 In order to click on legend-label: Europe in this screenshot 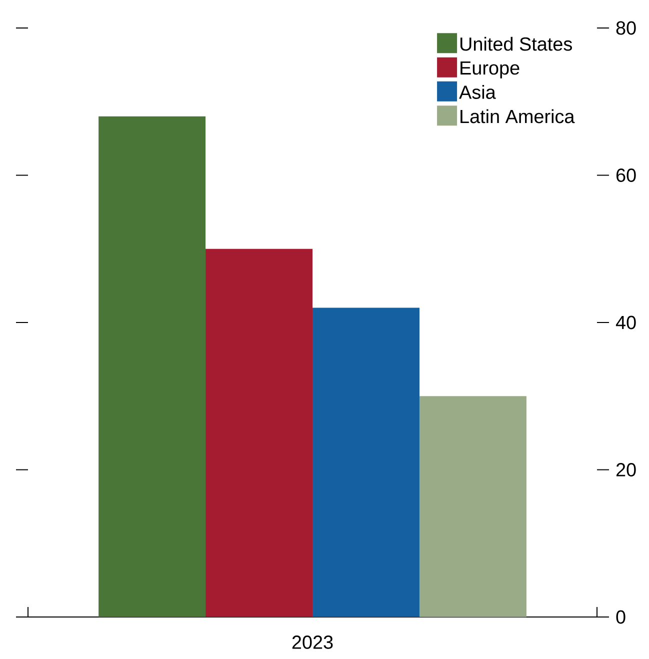, I will do `click(490, 69)`.